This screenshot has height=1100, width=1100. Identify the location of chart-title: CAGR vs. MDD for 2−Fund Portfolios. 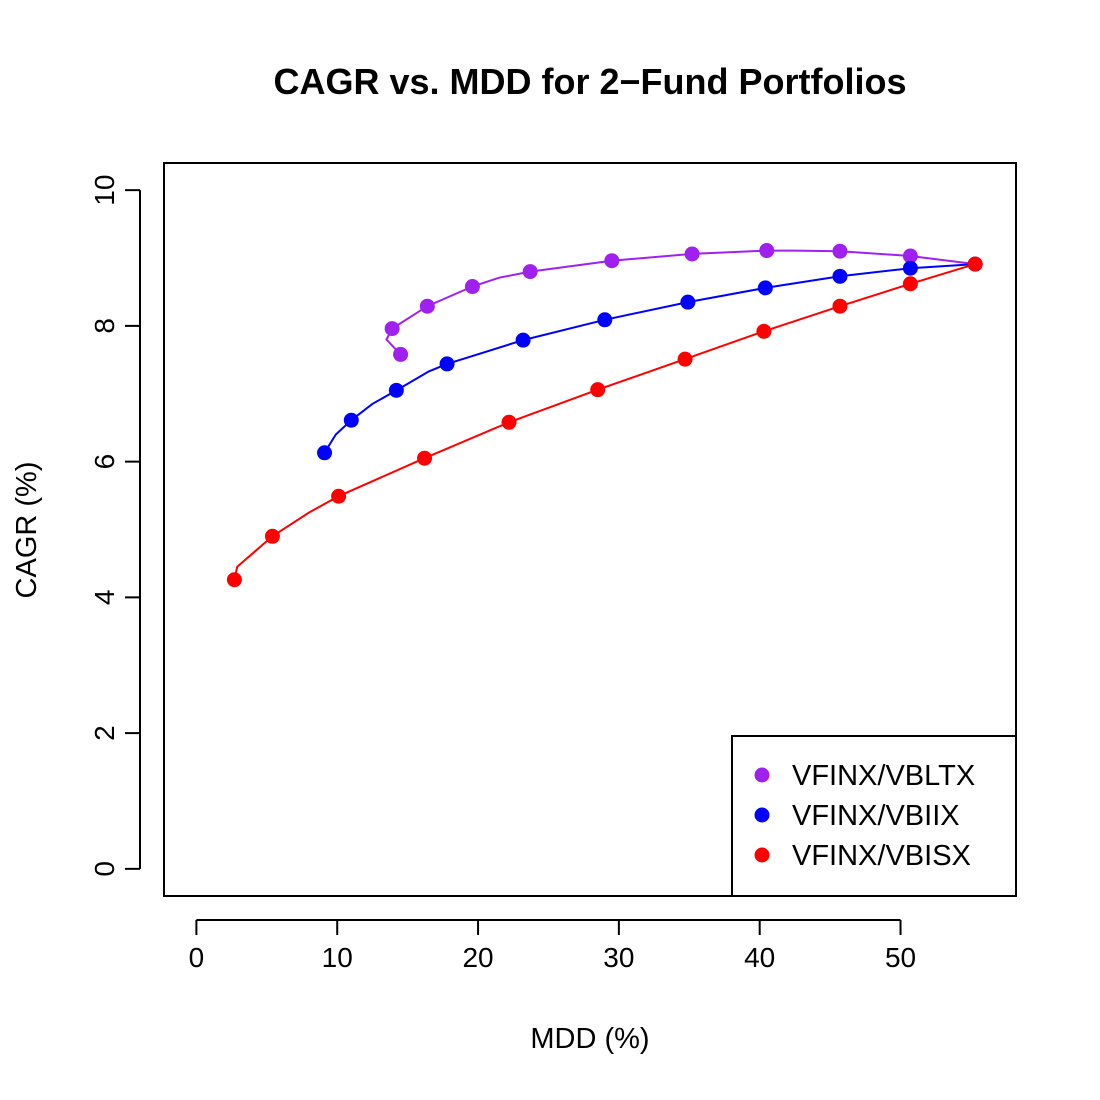
(589, 81).